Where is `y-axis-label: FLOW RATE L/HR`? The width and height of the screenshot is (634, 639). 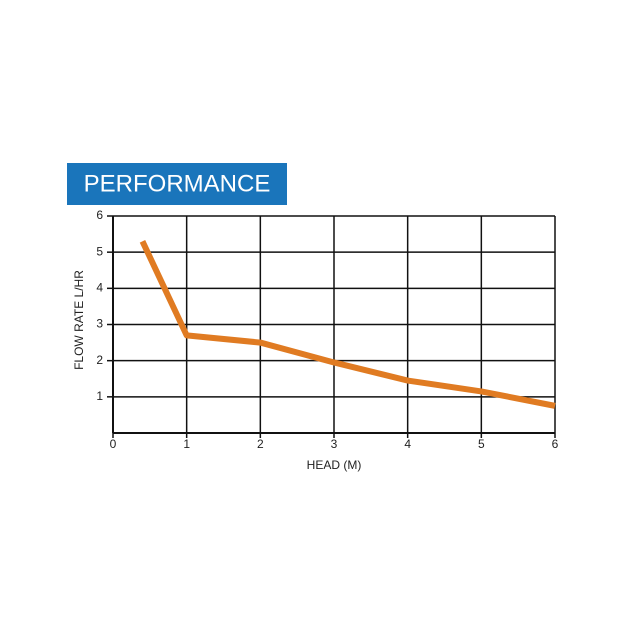
y-axis-label: FLOW RATE L/HR is located at coordinates (79, 320).